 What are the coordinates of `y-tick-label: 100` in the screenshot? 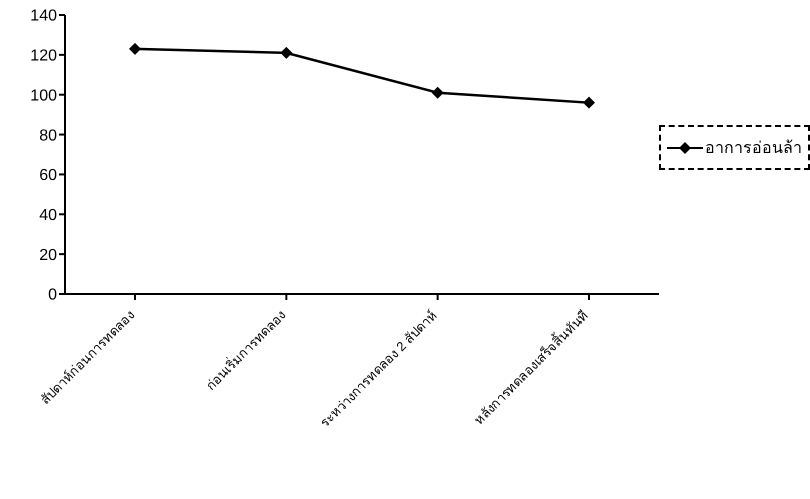 It's located at (44, 95).